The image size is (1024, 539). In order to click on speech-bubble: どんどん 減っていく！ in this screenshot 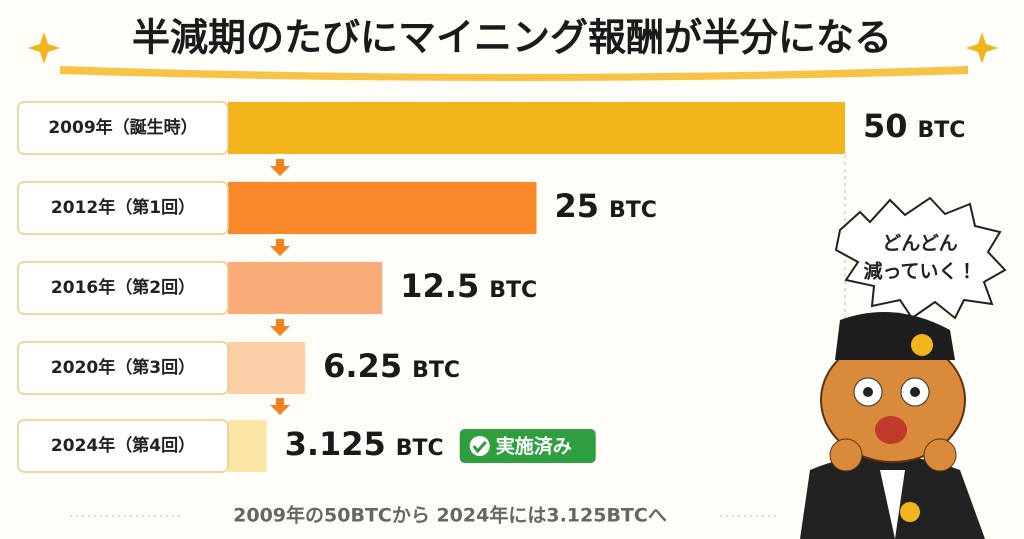, I will do `click(920, 258)`.